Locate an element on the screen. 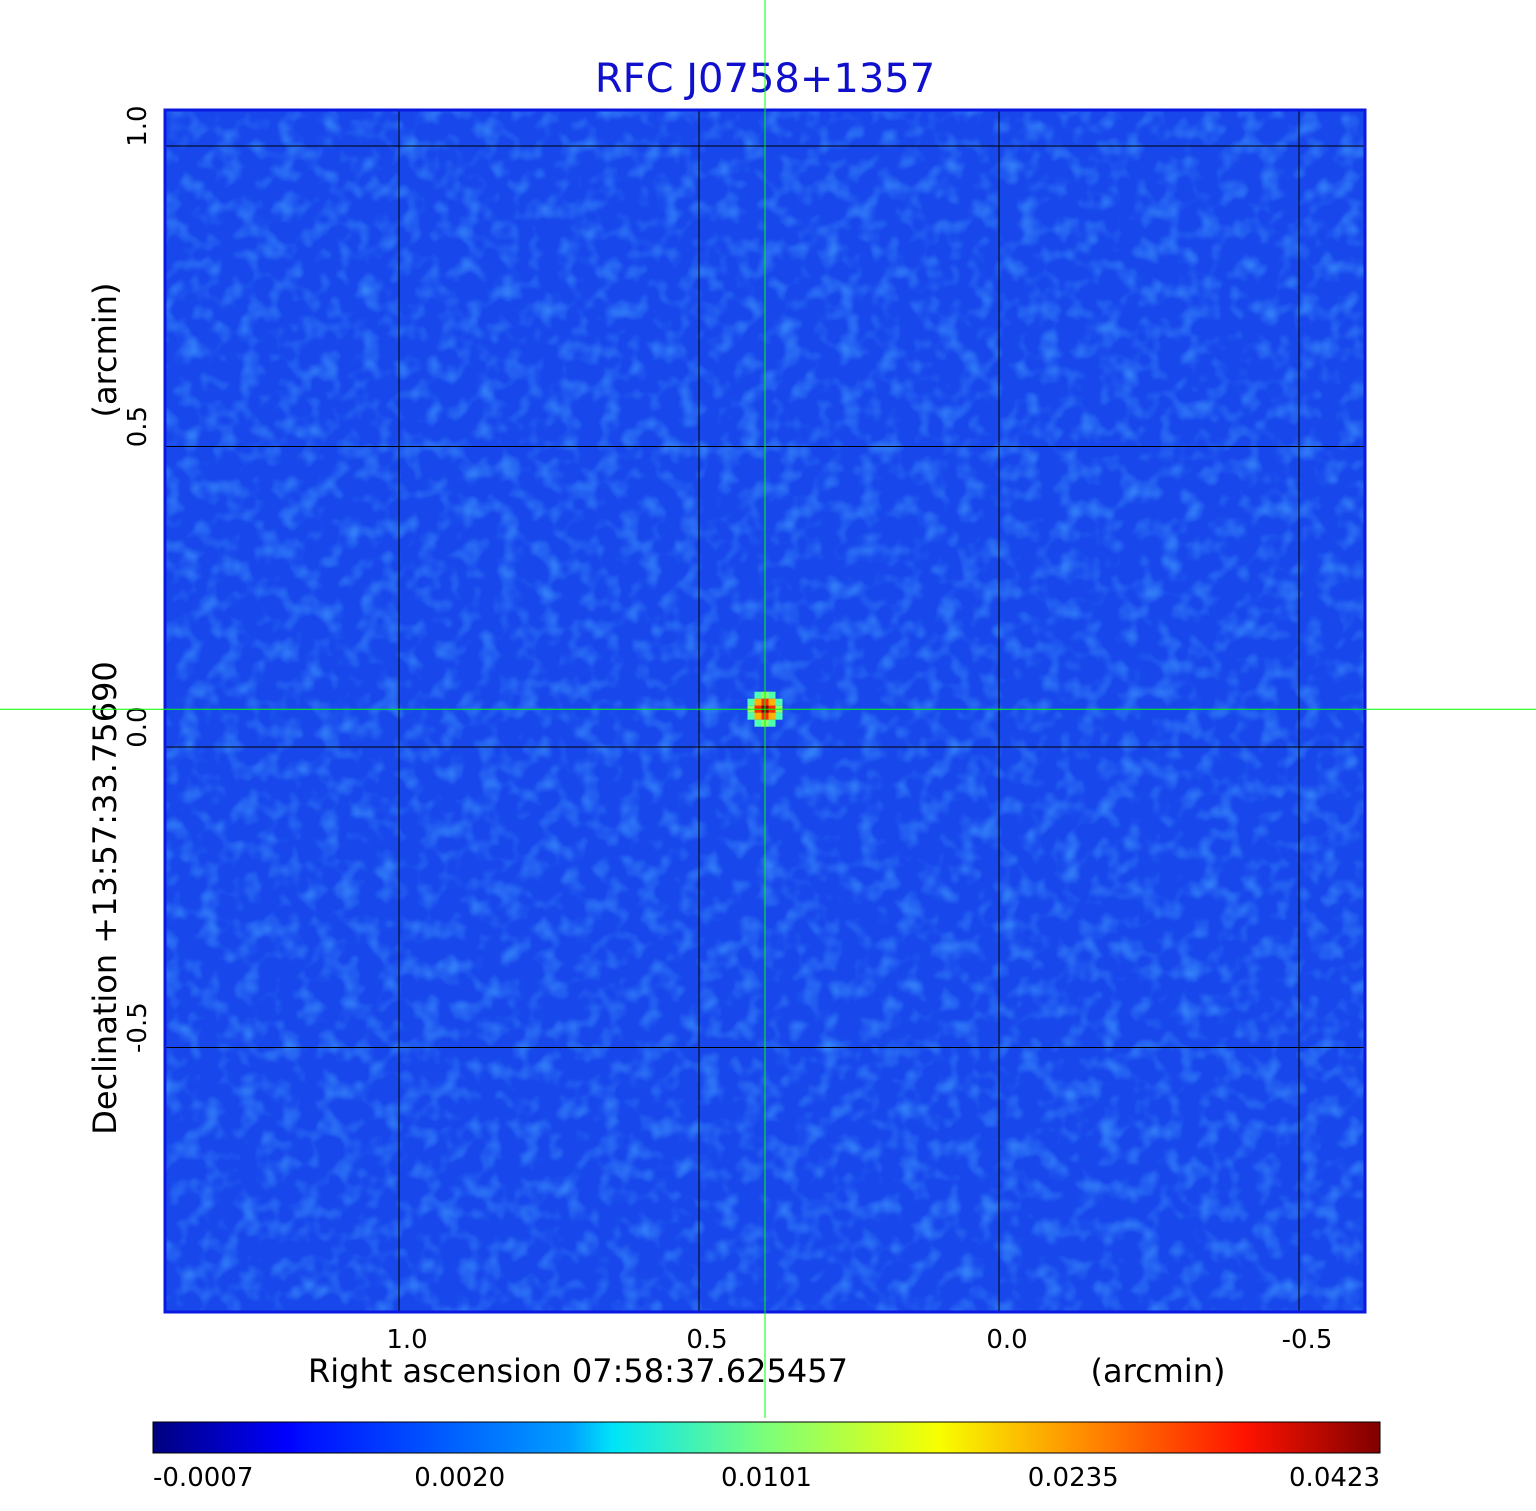  x-tick-labels: 1.0 0.5 0.0 -0.5 is located at coordinates (859, 1340).